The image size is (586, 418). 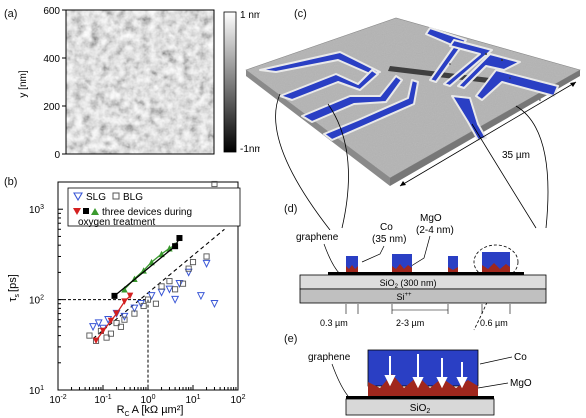 I want to click on e-graphene-label: graphene, so click(x=329, y=357).